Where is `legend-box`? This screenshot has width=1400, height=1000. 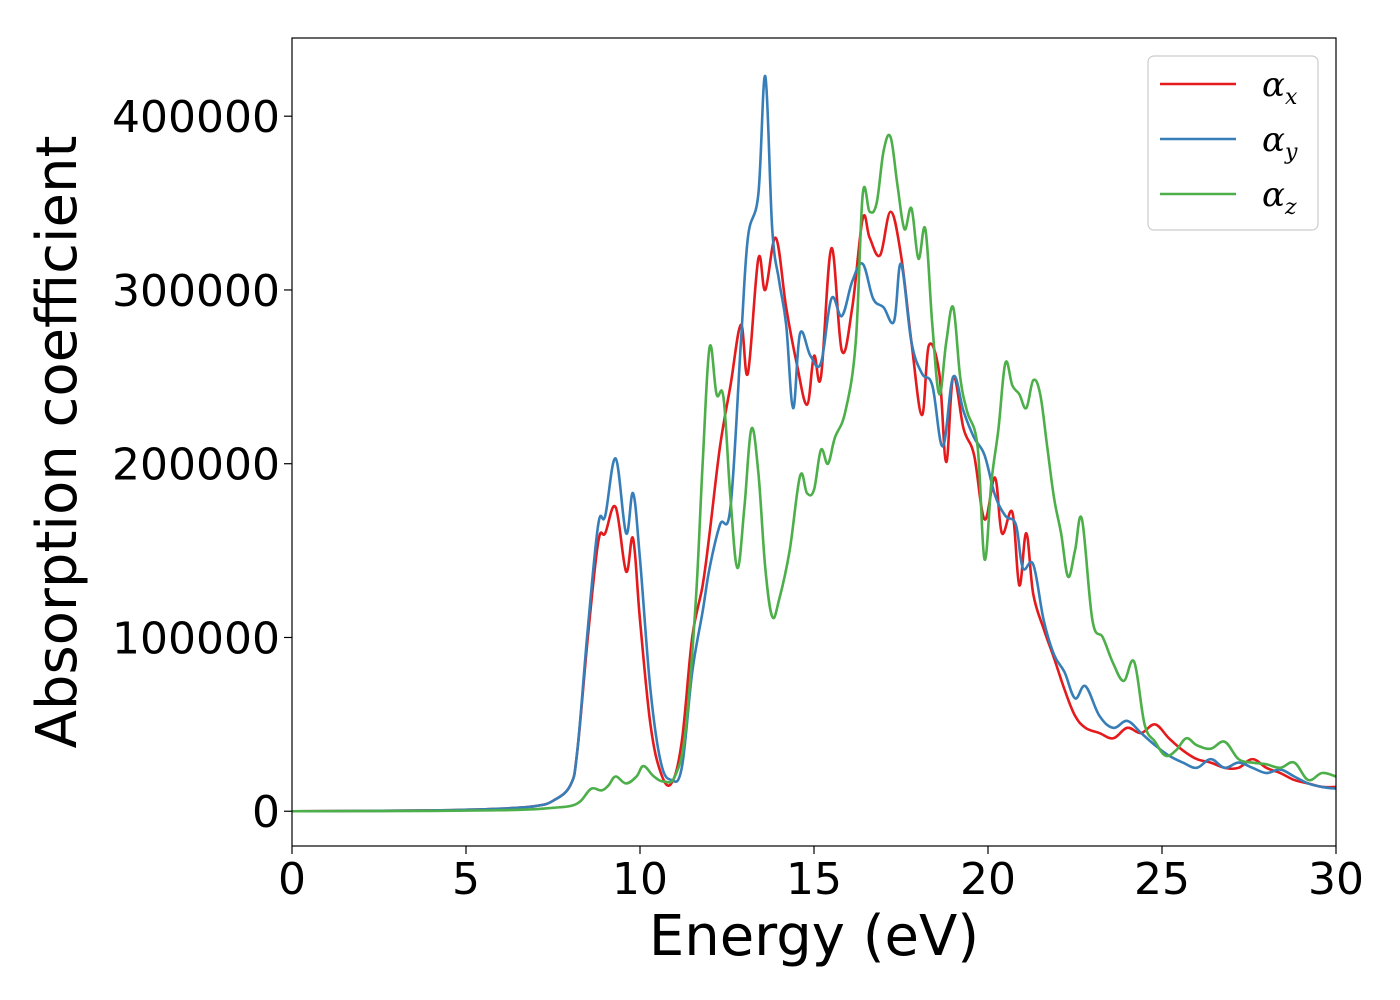 legend-box is located at coordinates (1233, 143).